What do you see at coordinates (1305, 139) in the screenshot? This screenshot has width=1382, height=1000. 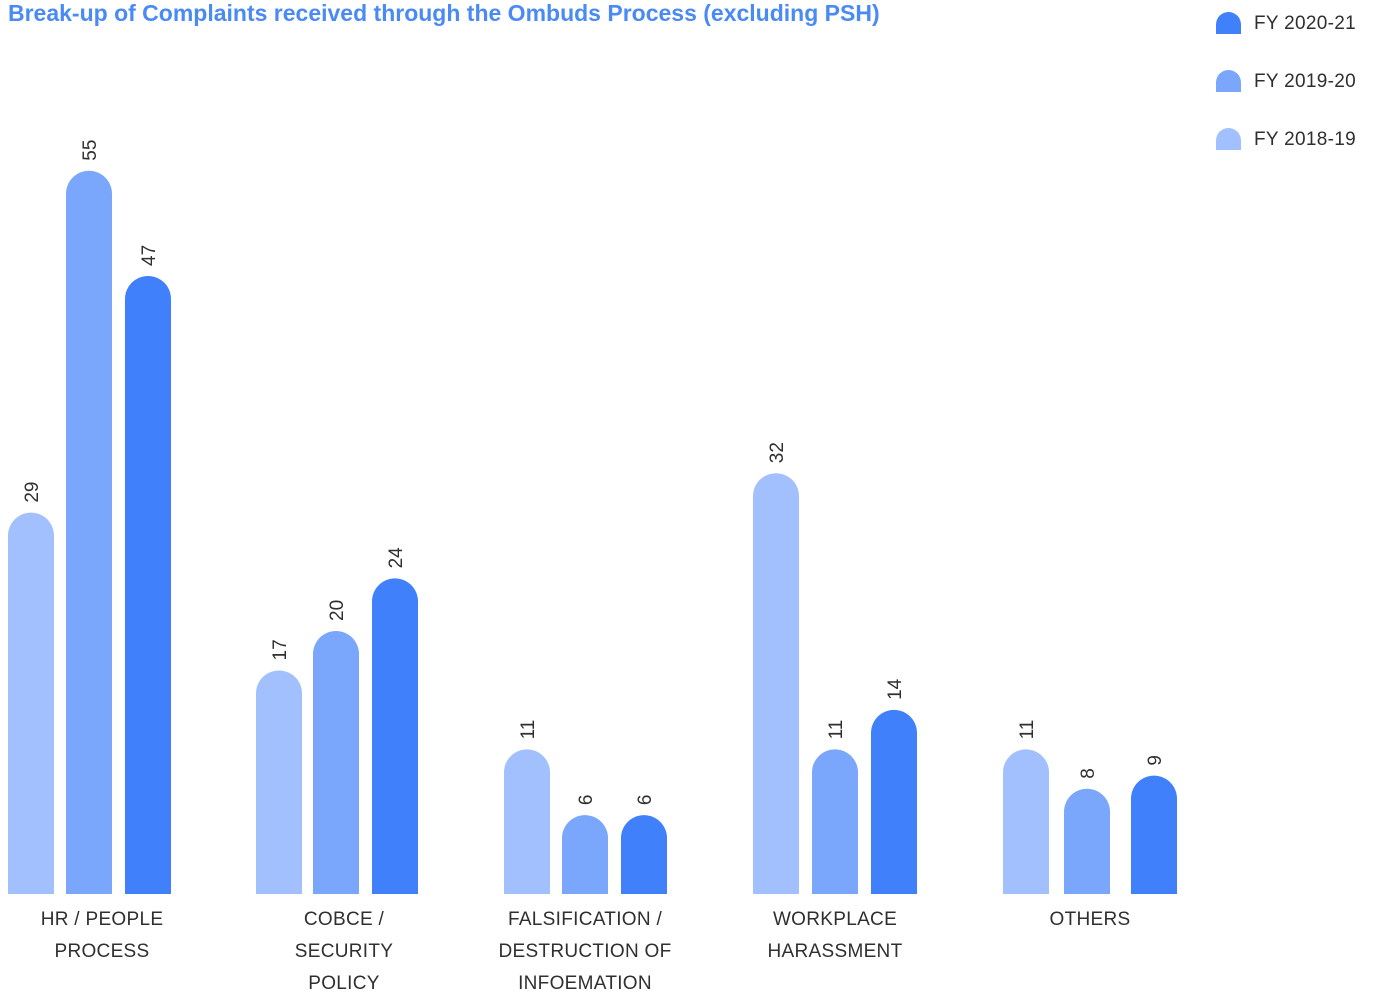 I see `legend-label: FY 2018-19` at bounding box center [1305, 139].